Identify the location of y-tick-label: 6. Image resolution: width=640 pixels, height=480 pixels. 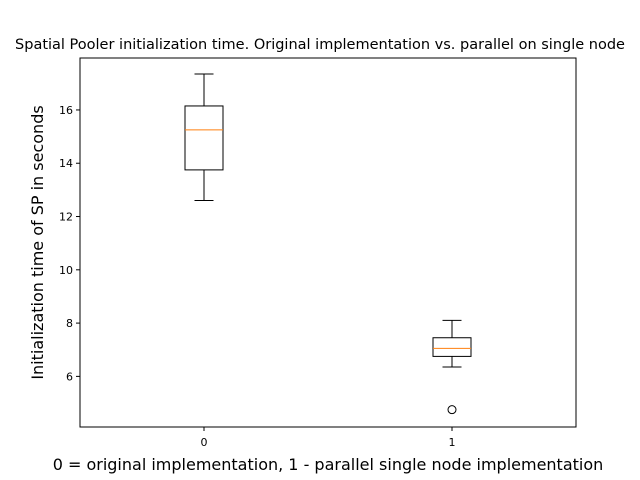
(69, 376).